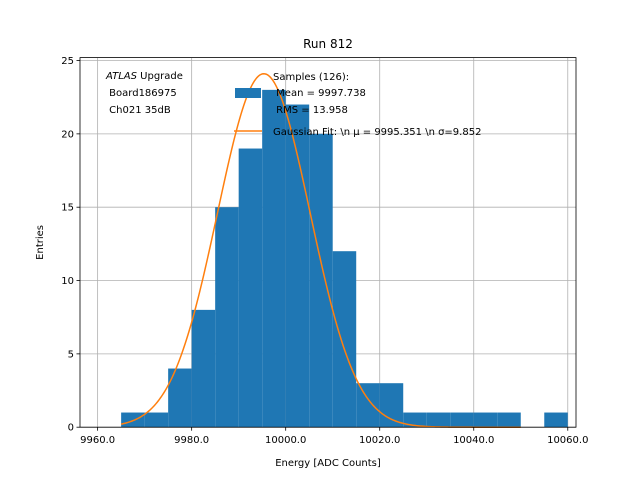 The width and height of the screenshot is (640, 480). Describe the element at coordinates (377, 132) in the screenshot. I see `legend-fit-label: Gaussian Fit: \n μ = 9995.351 \n σ=9.852` at that location.